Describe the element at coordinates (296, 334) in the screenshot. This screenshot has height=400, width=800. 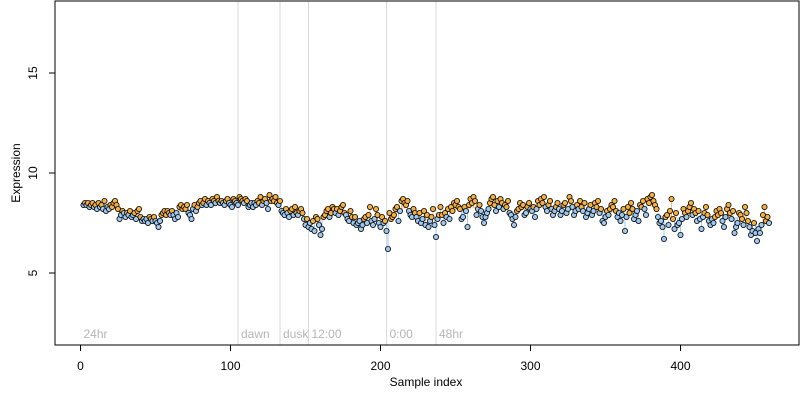
I see `annotation-label: dusk` at that location.